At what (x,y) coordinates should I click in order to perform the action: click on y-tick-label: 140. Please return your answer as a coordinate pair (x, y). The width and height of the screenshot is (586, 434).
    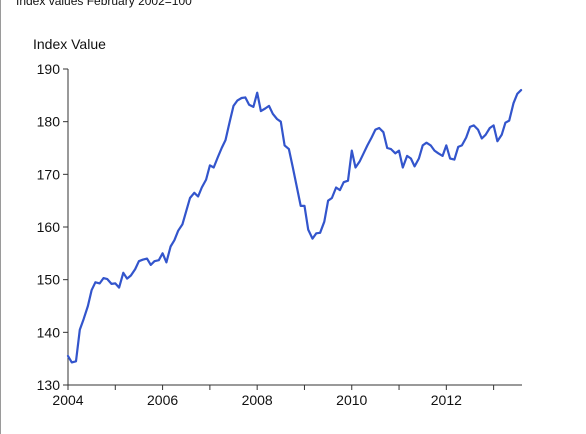
    Looking at the image, I should click on (49, 332).